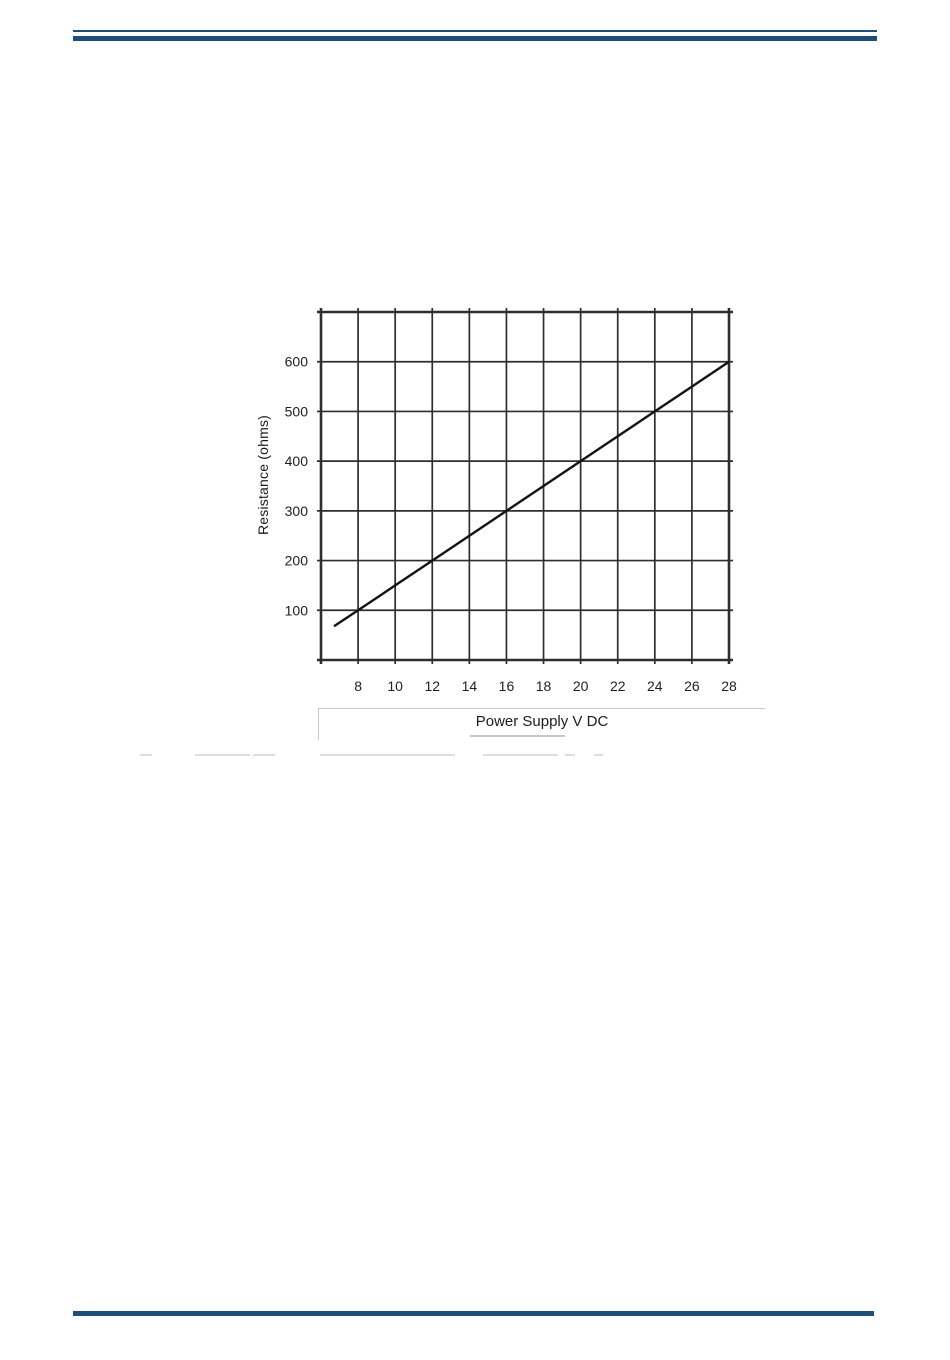 The height and width of the screenshot is (1360, 950). What do you see at coordinates (581, 686) in the screenshot?
I see `x-tick-label-20: 20` at bounding box center [581, 686].